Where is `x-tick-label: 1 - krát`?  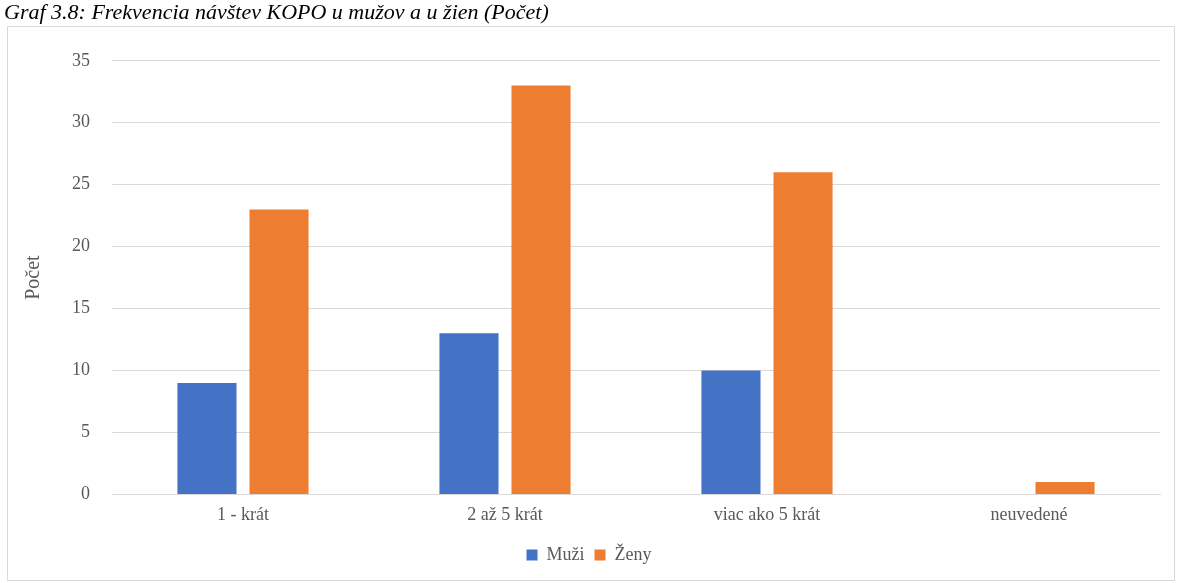 x-tick-label: 1 - krát is located at coordinates (243, 513).